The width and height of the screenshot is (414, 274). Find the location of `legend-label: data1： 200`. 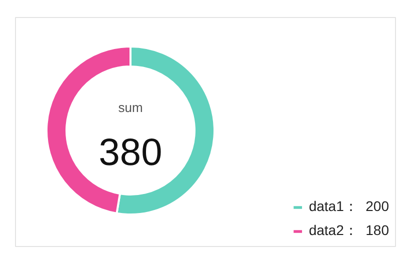

legend-label: data1： 200 is located at coordinates (348, 207).